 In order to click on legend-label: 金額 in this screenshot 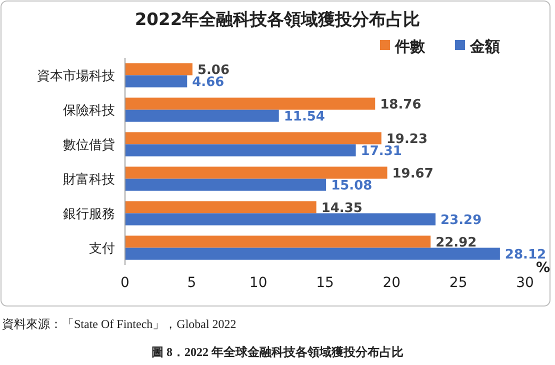, I will do `click(484, 46)`.